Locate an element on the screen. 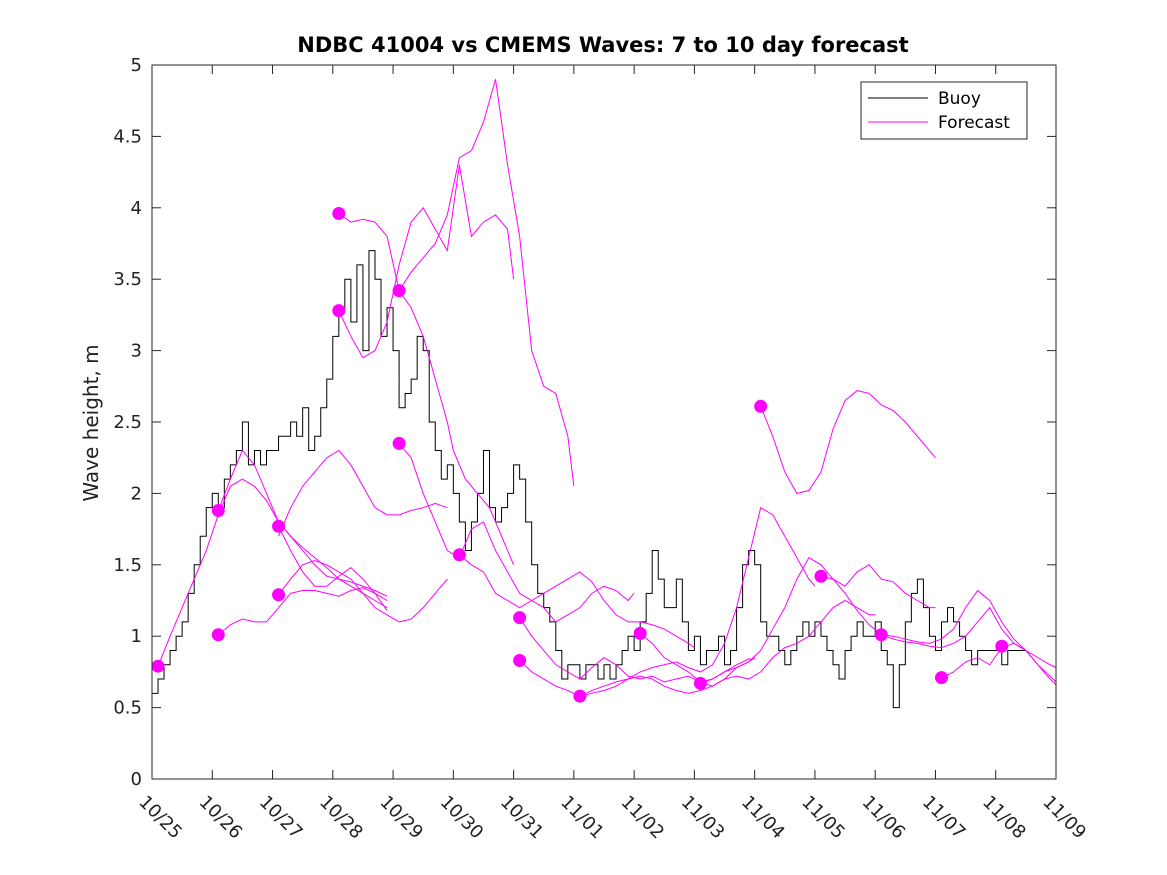 The height and width of the screenshot is (875, 1167). y-tick-label: 4.5 is located at coordinates (127, 136).